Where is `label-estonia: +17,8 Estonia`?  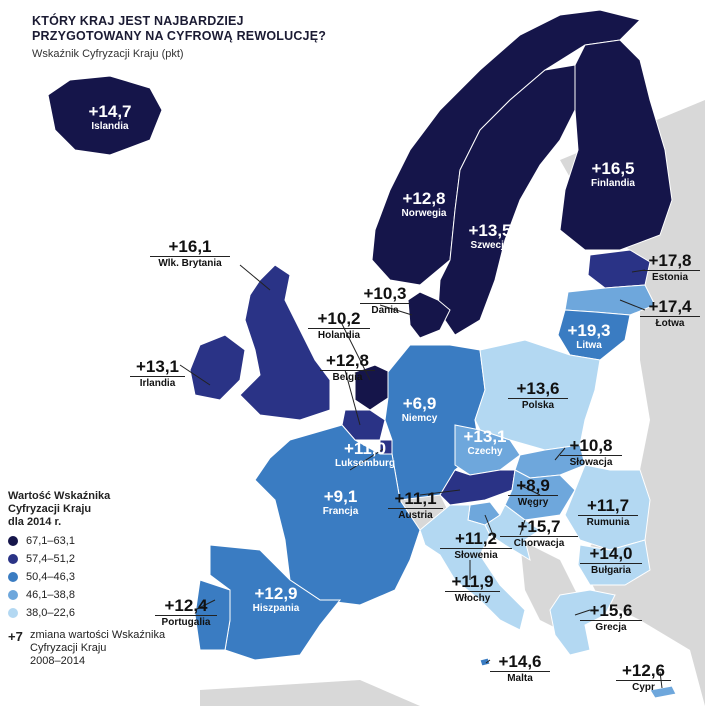
label-estonia: +17,8 Estonia is located at coordinates (670, 267).